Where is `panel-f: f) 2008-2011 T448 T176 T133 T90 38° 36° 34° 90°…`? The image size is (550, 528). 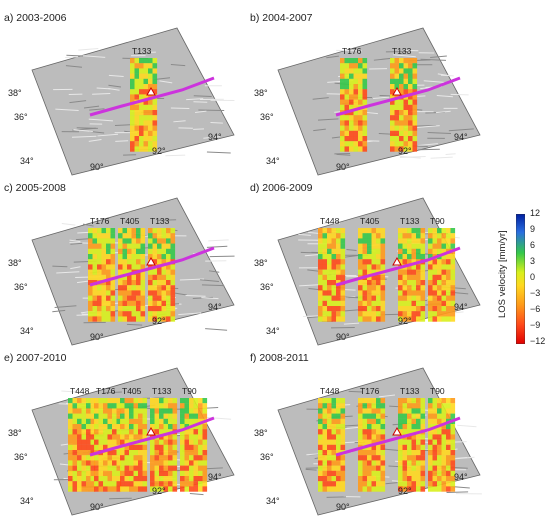 panel-f: f) 2008-2011 T448 T176 T133 T90 38° 36° 34° 90°… is located at coordinates (368, 433).